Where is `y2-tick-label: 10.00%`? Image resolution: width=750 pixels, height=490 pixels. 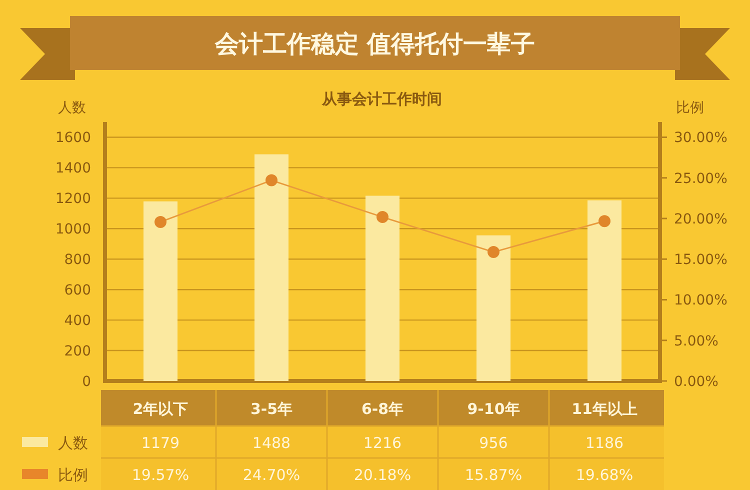 y2-tick-label: 10.00% is located at coordinates (701, 300).